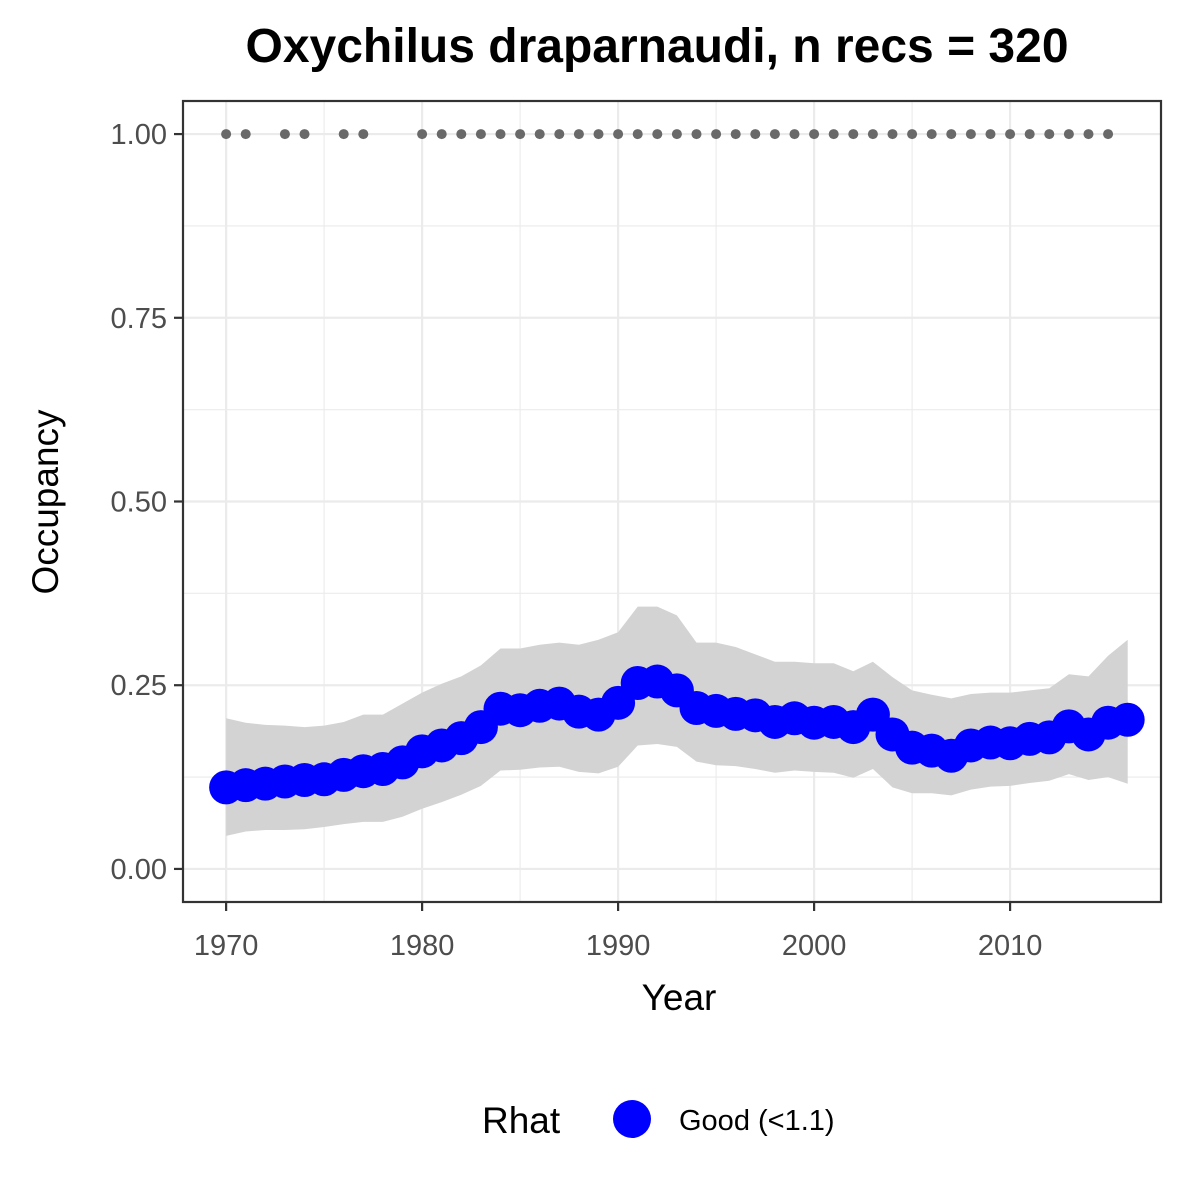  I want to click on y-tick-label: 0.25, so click(139, 686).